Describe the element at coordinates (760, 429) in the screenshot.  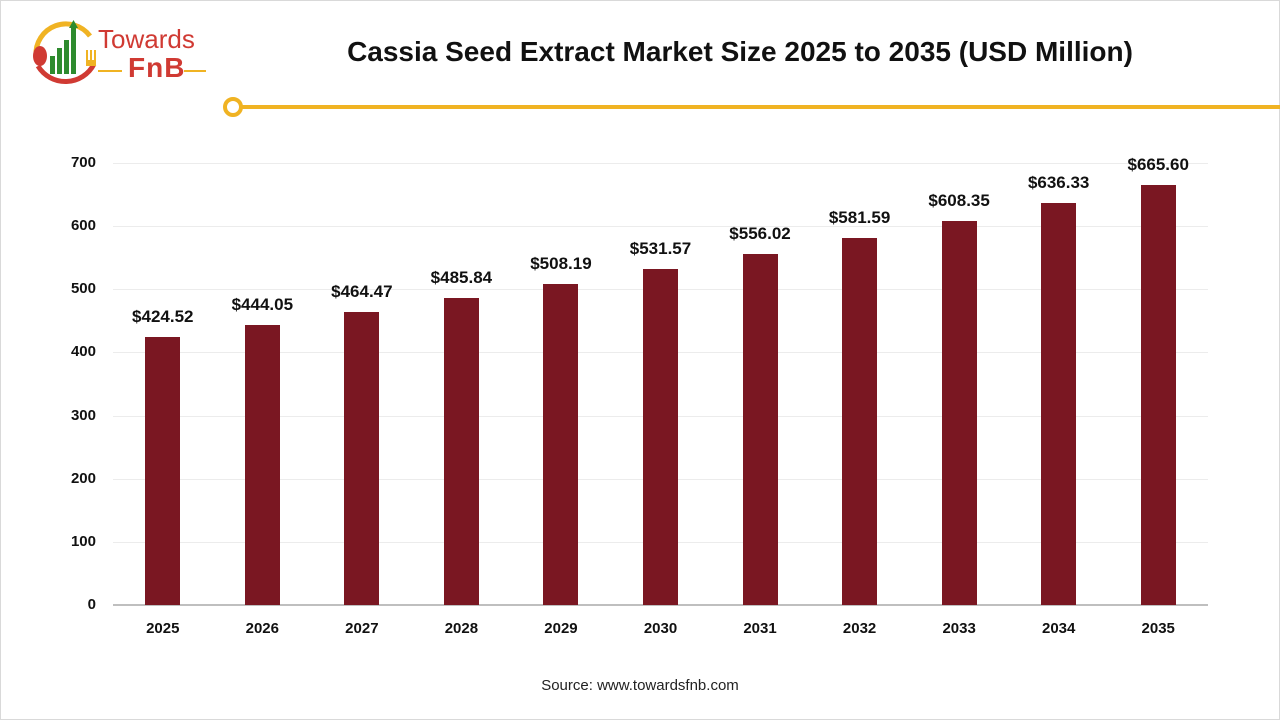
I see `bar-2031` at that location.